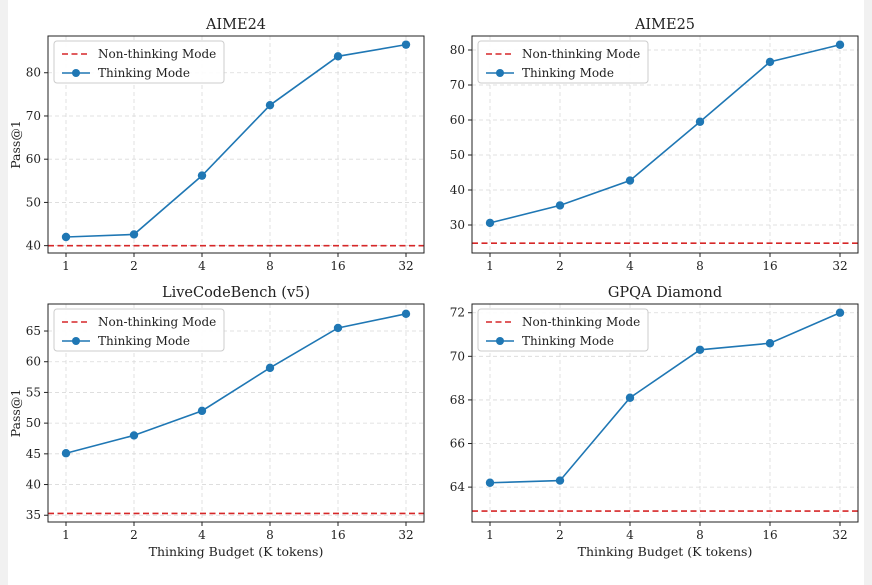 This screenshot has height=585, width=872. I want to click on y-tick-label: 72, so click(457, 313).